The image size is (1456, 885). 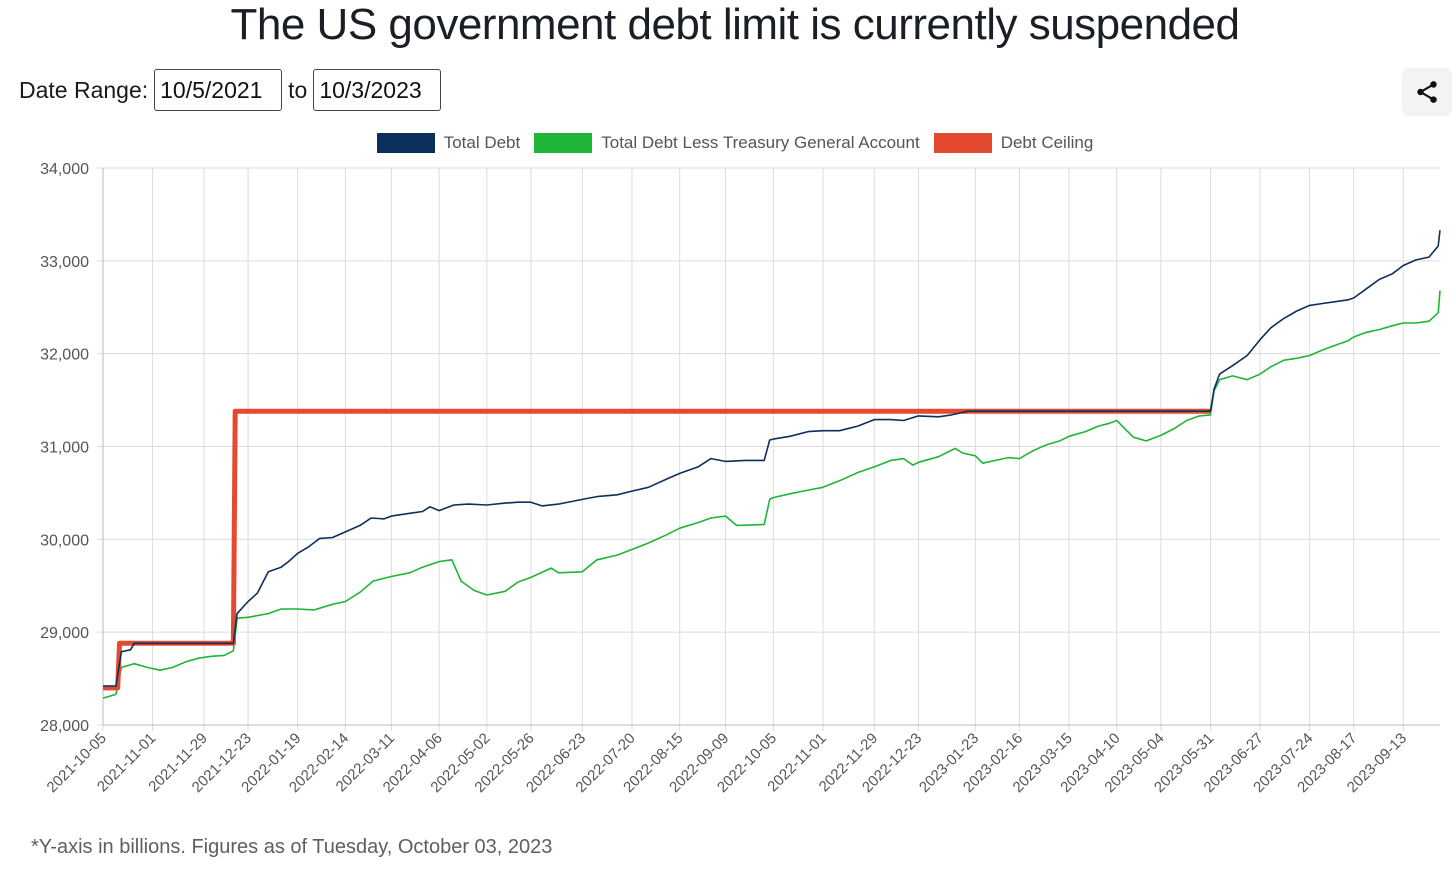 I want to click on y-tick-label: 29,000, so click(x=64, y=633).